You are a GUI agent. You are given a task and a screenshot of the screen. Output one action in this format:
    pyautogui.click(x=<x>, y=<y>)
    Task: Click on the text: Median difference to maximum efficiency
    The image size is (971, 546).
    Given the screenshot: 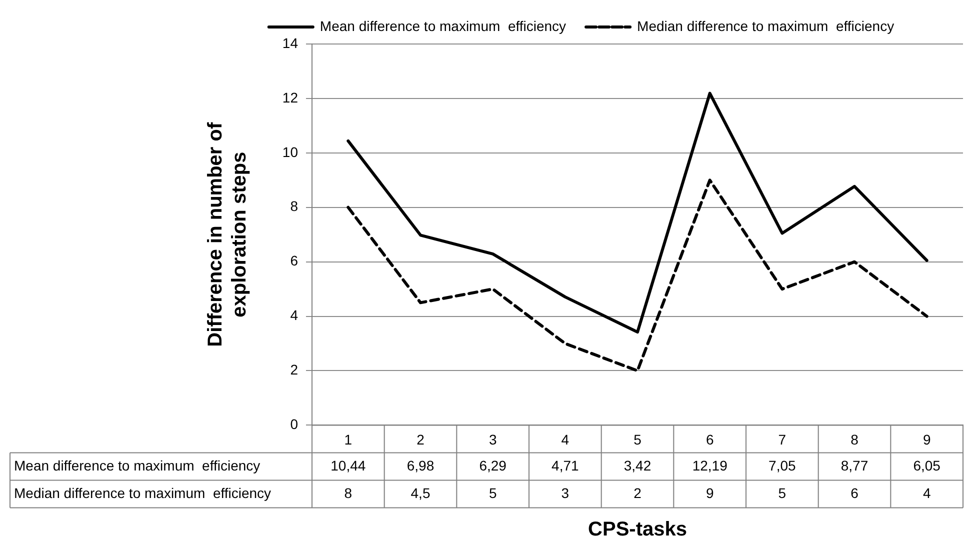 What is the action you would take?
    pyautogui.click(x=143, y=492)
    